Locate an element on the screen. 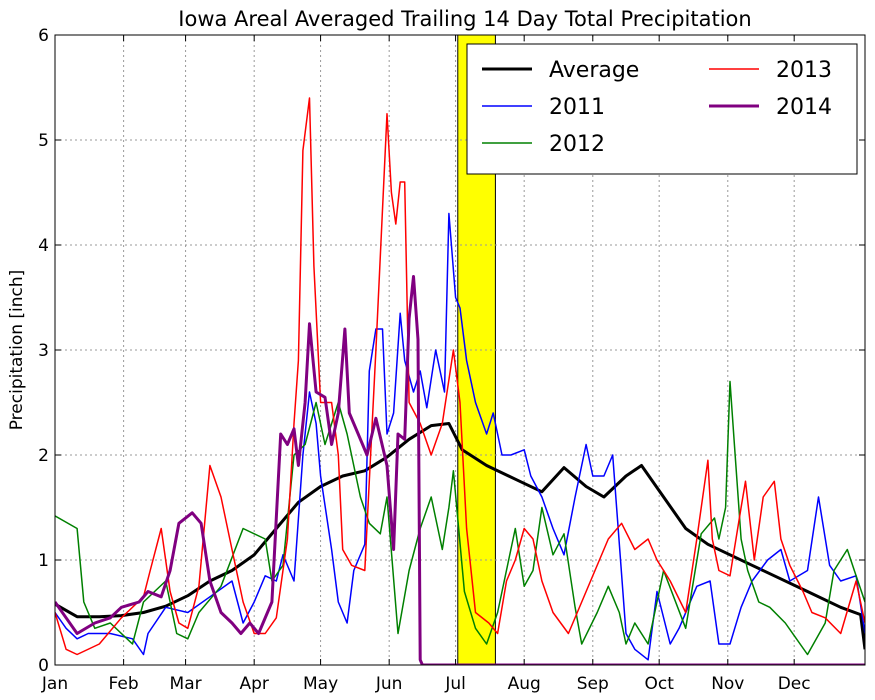 This screenshot has height=700, width=875. x-tick-label: Nov is located at coordinates (727, 684).